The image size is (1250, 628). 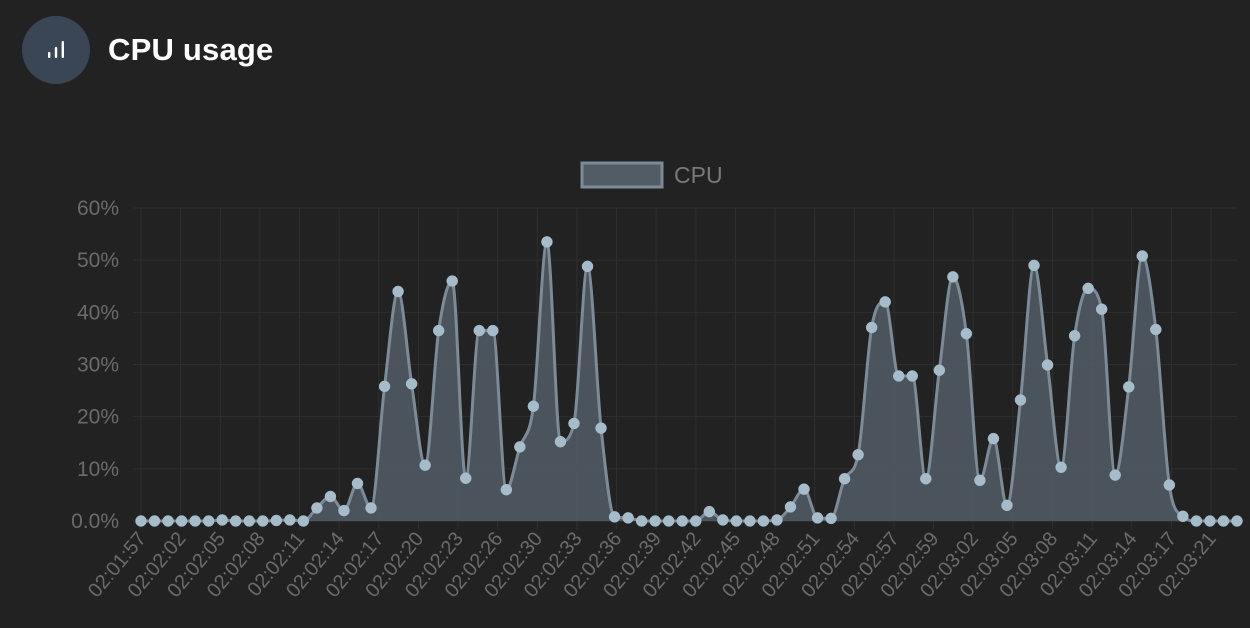 What do you see at coordinates (698, 175) in the screenshot?
I see `legend-label: CPU` at bounding box center [698, 175].